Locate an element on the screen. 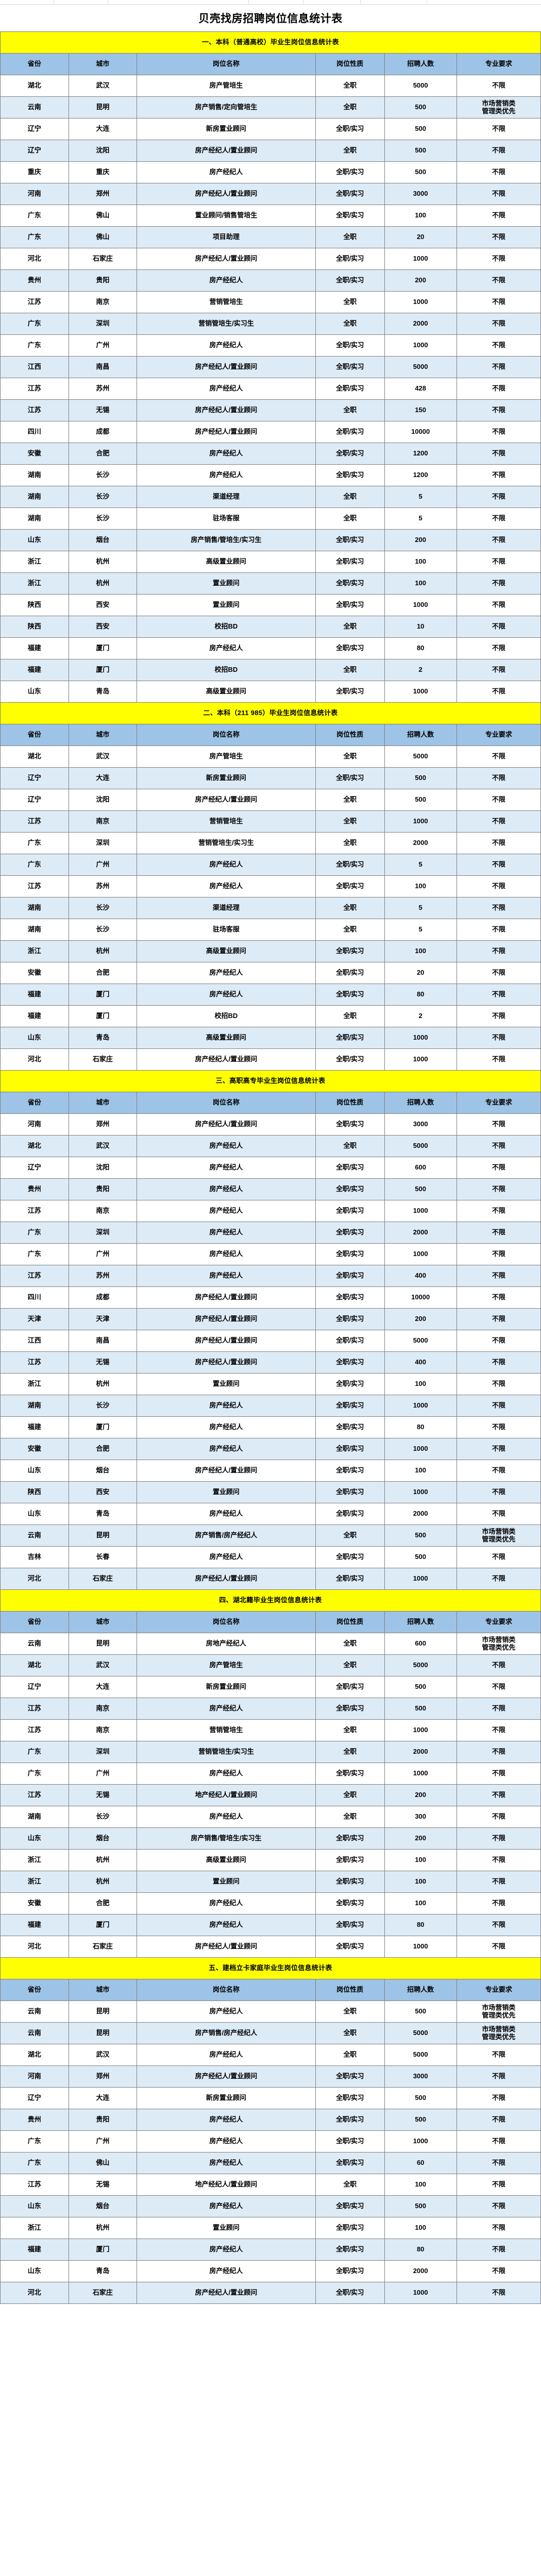 The height and width of the screenshot is (2576, 541). cell-headcount: 80 is located at coordinates (420, 1427).